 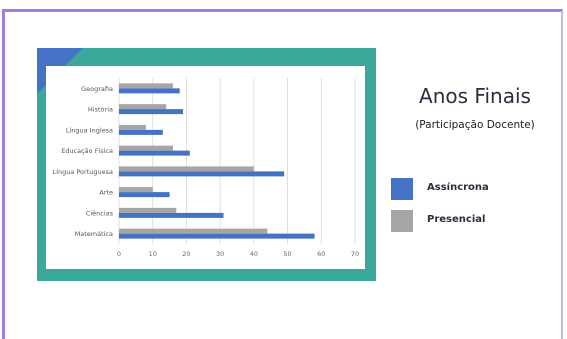 What do you see at coordinates (119, 254) in the screenshot?
I see `x-tick-label: 0` at bounding box center [119, 254].